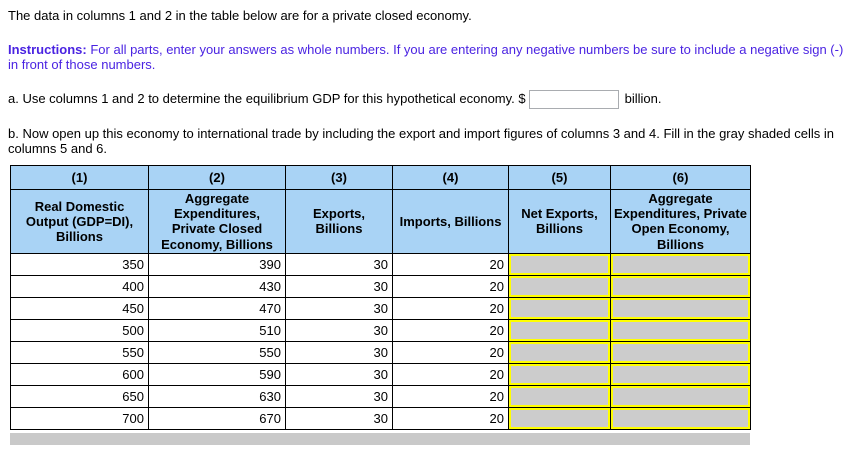 This screenshot has height=470, width=862. What do you see at coordinates (559, 178) in the screenshot?
I see `col-number-5: (5)` at bounding box center [559, 178].